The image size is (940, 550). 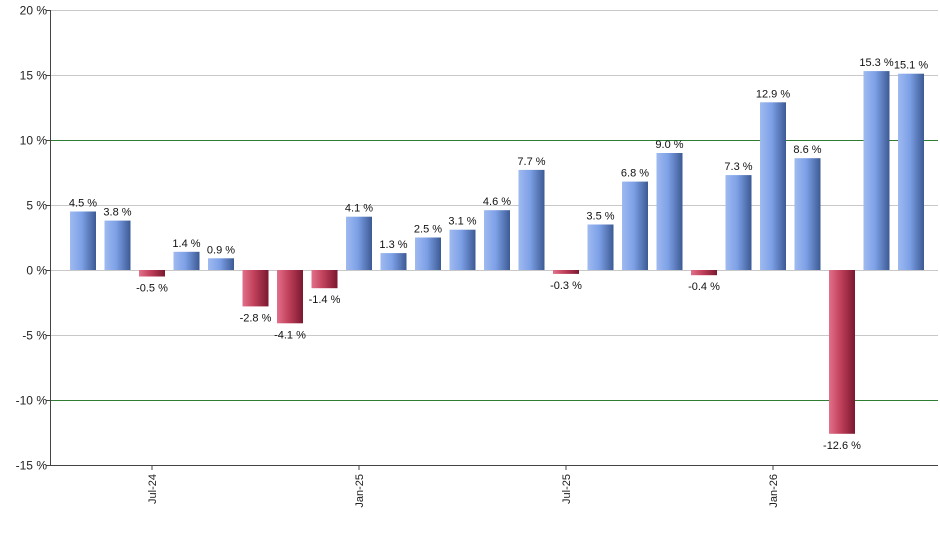 I want to click on data-label: 0.9 %, so click(x=221, y=250).